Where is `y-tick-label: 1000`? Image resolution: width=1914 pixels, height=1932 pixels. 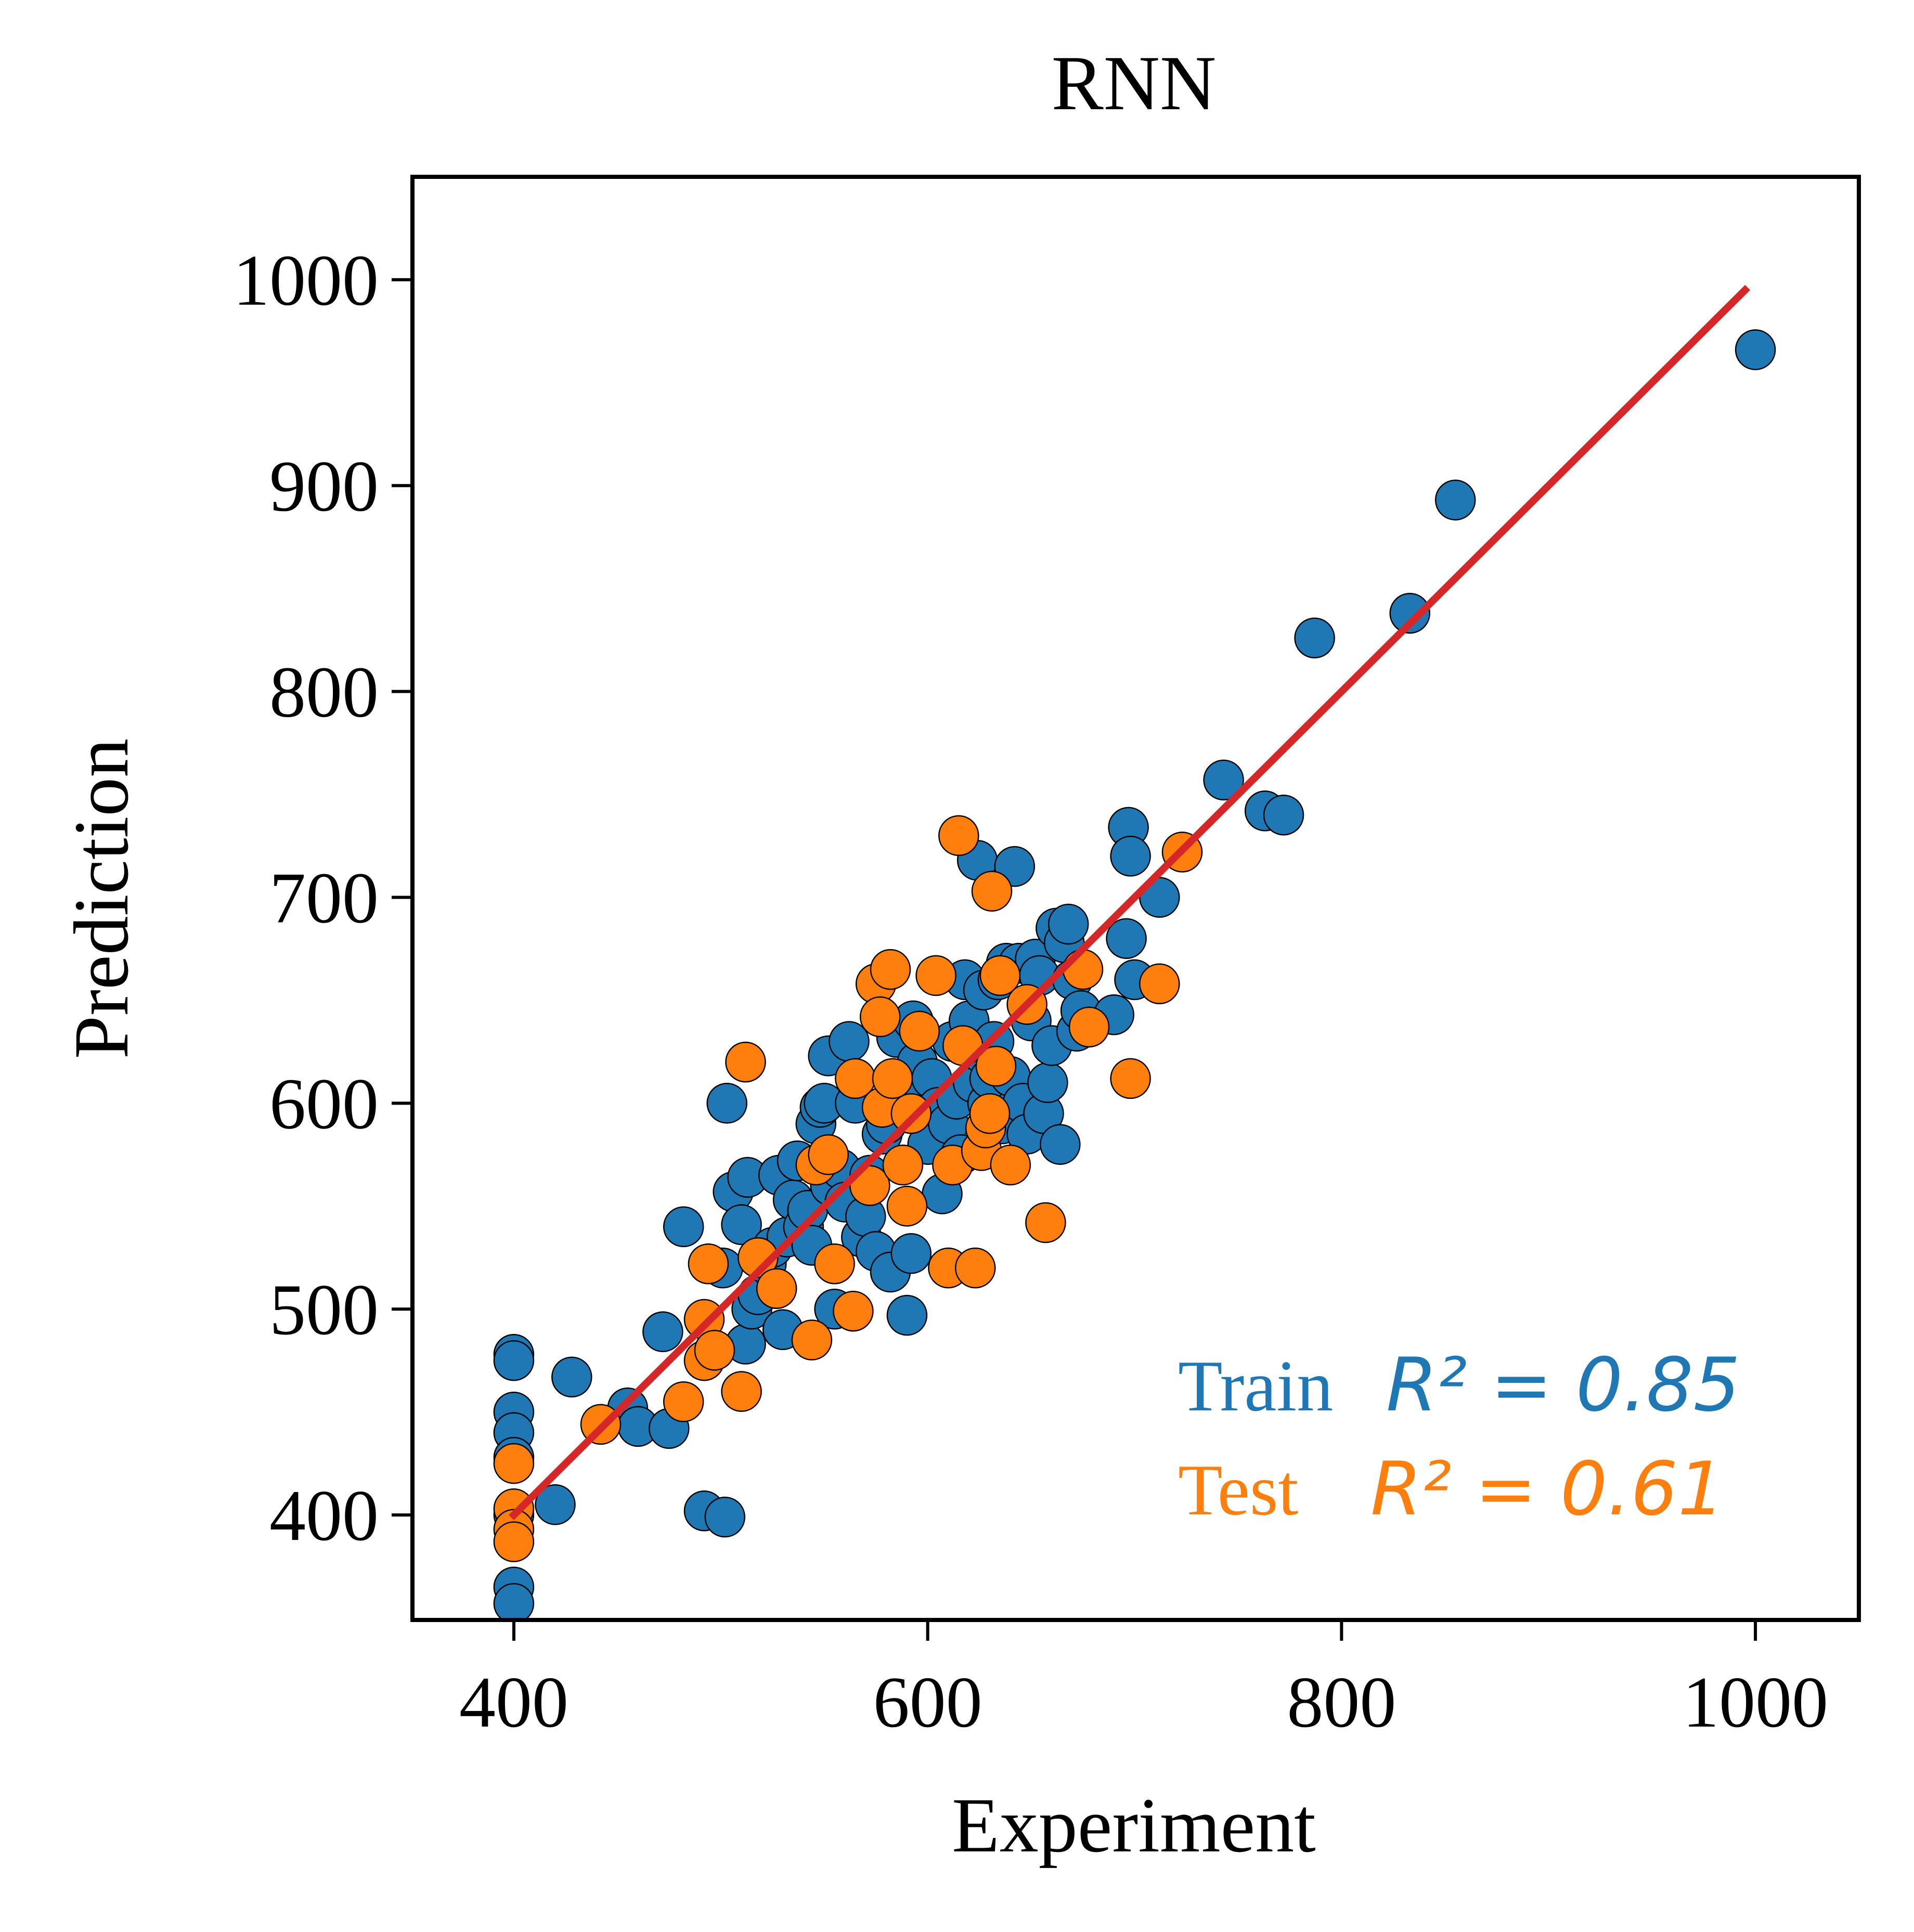 y-tick-label: 1000 is located at coordinates (306, 280).